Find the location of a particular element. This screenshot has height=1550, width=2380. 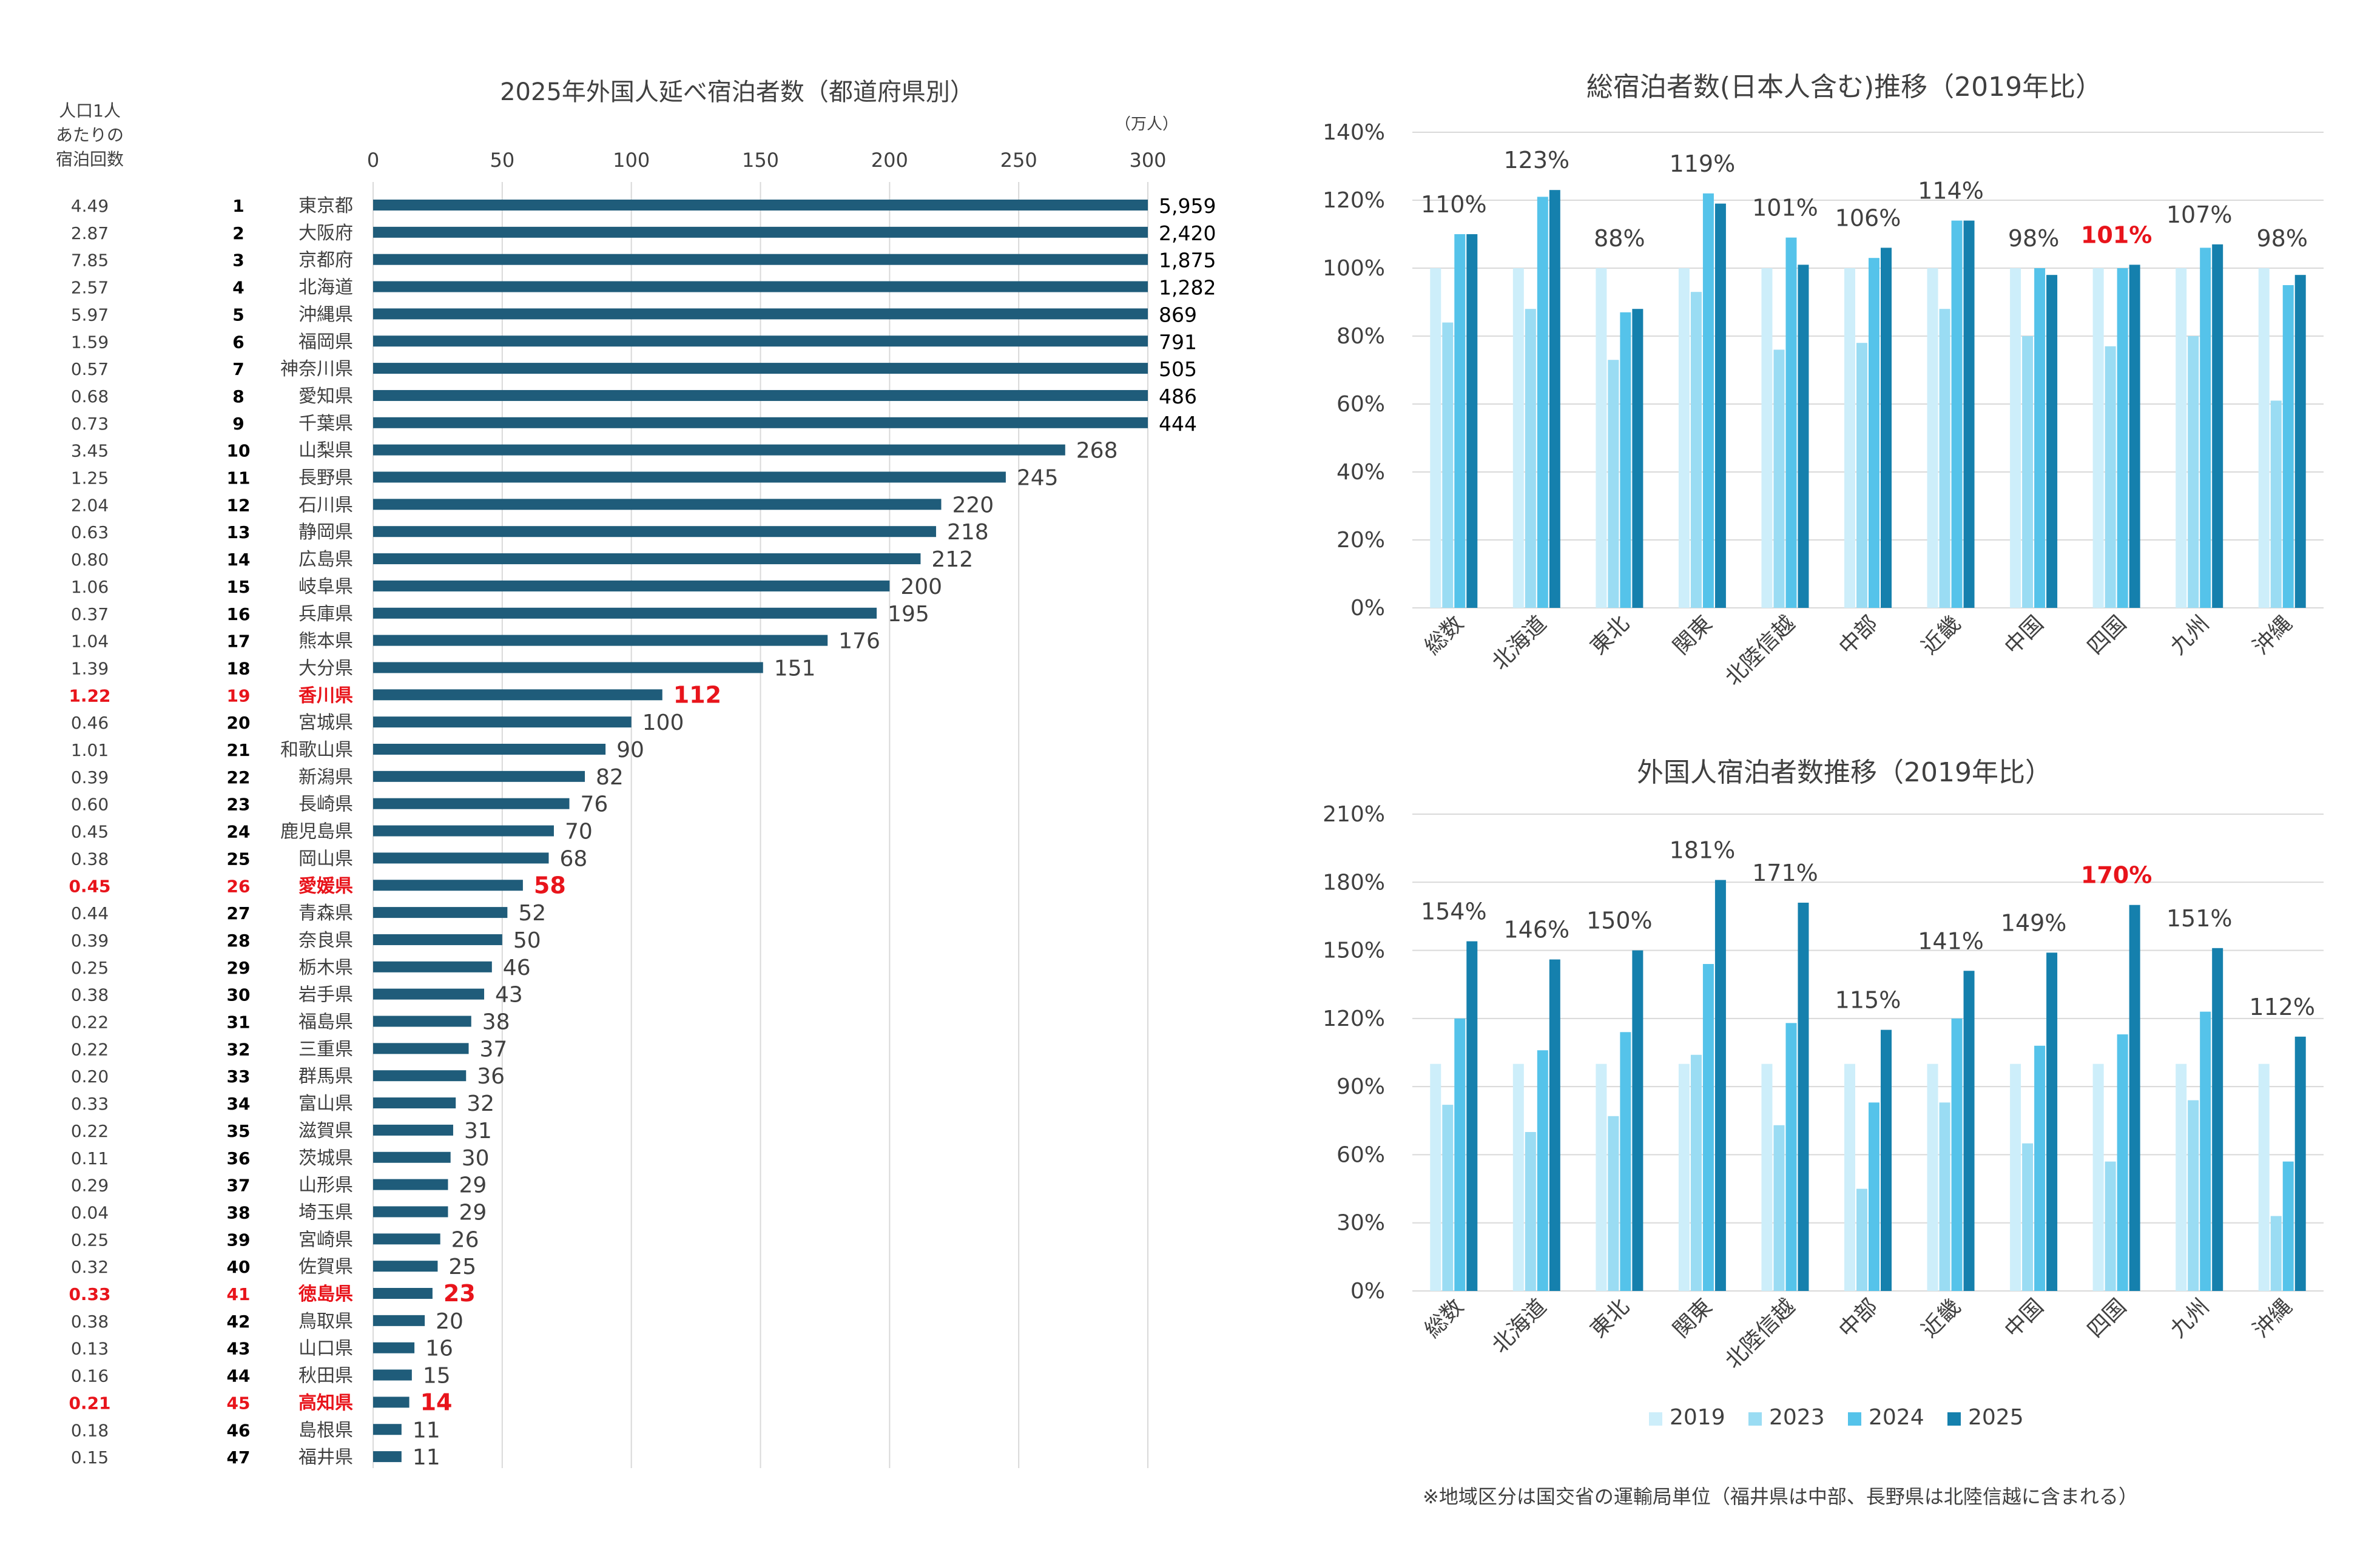

category-label: 北陸信越 is located at coordinates (1760, 1333).